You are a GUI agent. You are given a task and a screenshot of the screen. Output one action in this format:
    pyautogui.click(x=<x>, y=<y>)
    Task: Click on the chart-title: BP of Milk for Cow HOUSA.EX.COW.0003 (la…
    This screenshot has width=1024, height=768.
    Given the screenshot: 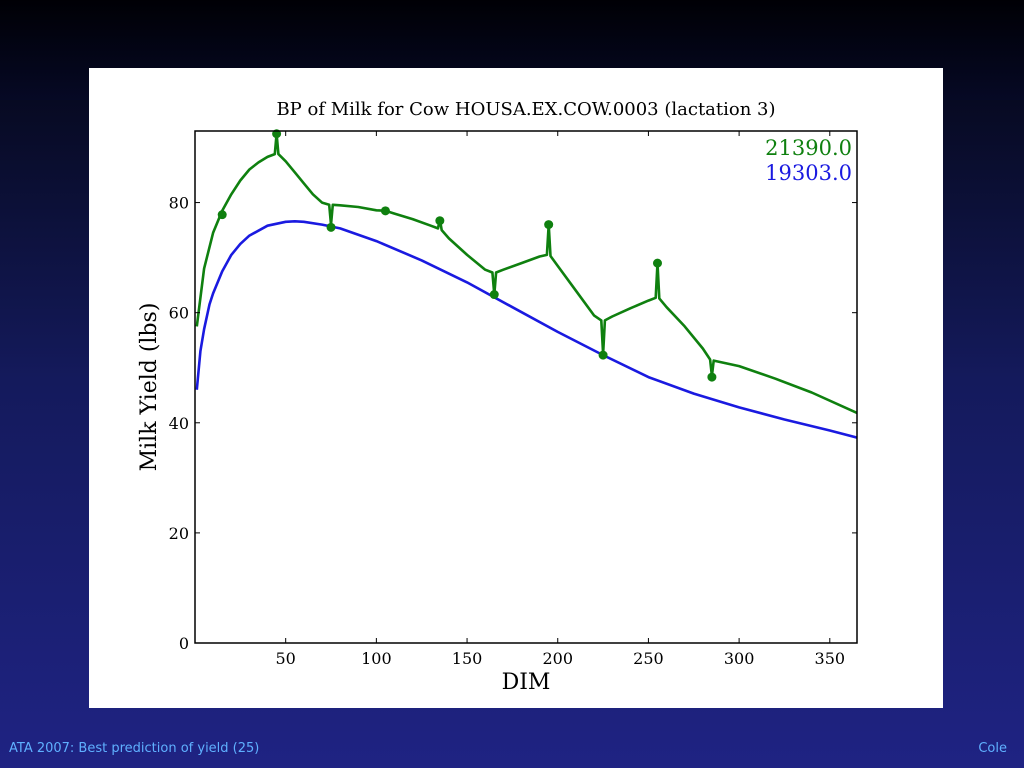 What is the action you would take?
    pyautogui.click(x=525, y=109)
    